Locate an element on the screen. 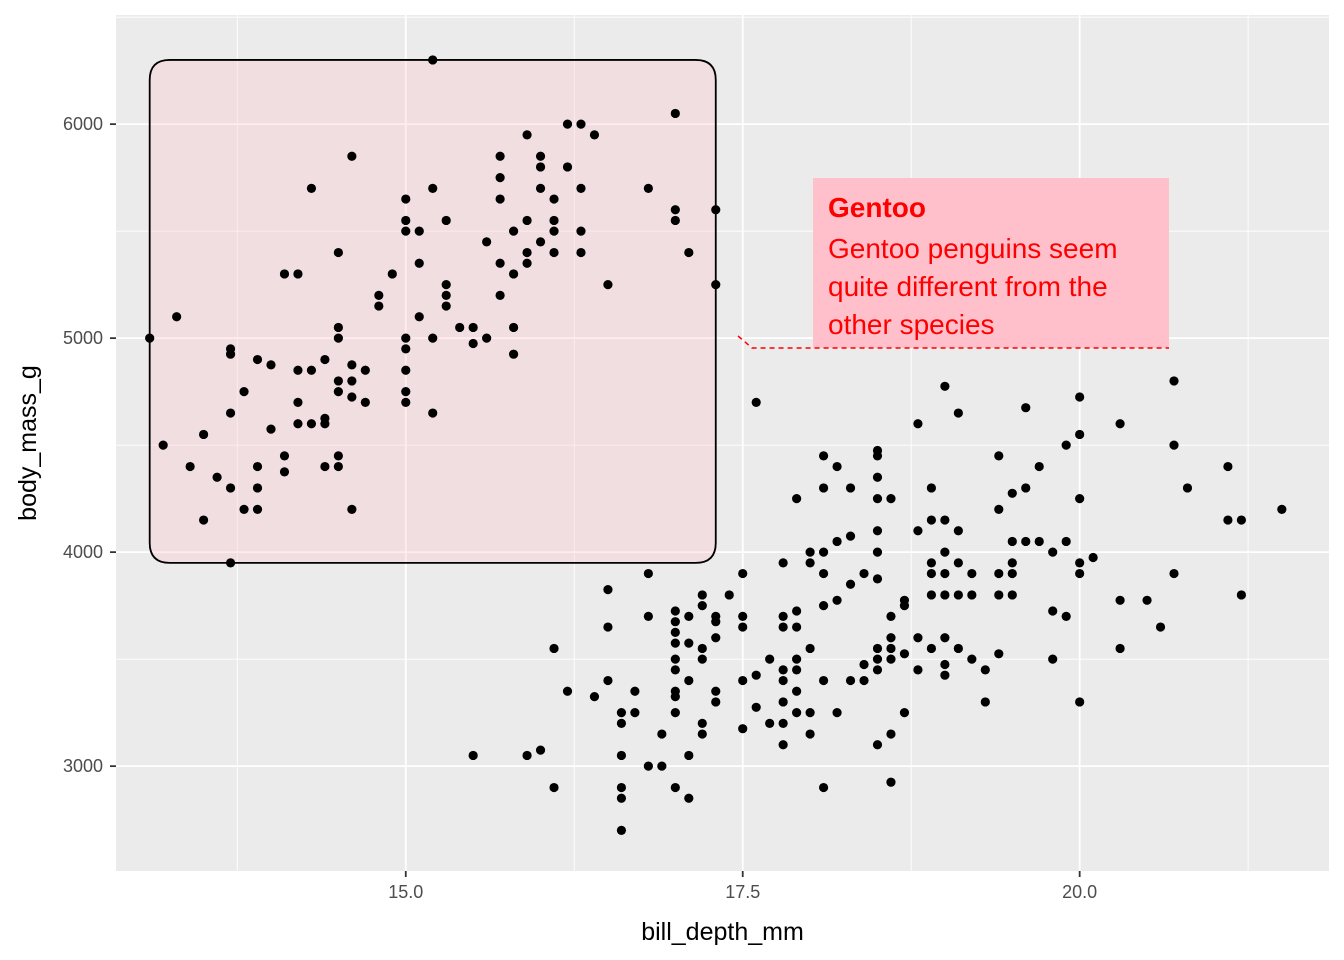  y-axis: 3000 4000 5000 6000 is located at coordinates (89, 445).